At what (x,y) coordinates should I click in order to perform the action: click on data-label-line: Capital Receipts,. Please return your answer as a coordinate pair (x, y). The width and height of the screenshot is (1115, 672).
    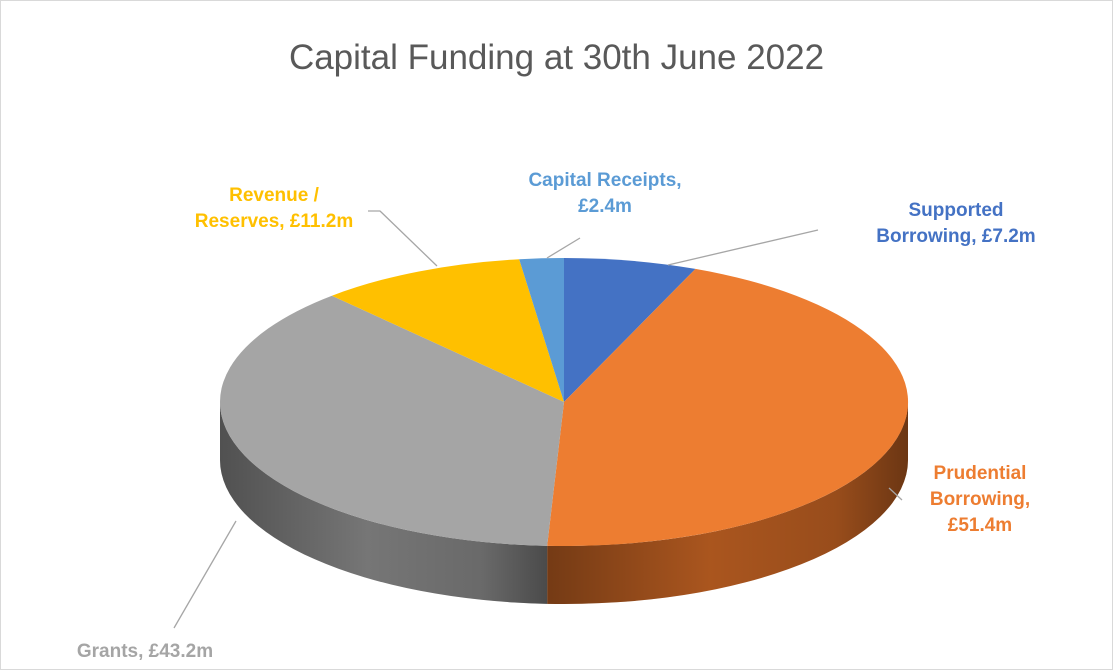
    Looking at the image, I should click on (604, 180).